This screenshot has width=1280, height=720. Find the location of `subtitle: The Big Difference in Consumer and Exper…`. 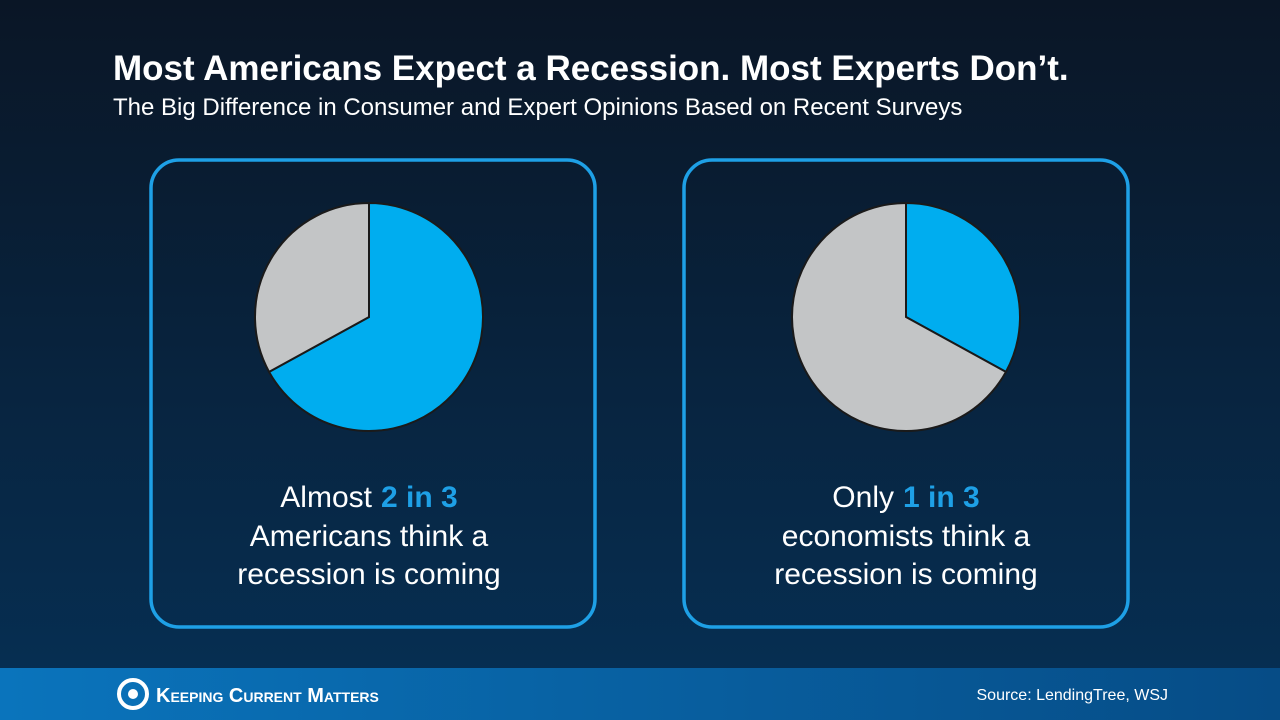

subtitle: The Big Difference in Consumer and Exper… is located at coordinates (537, 107).